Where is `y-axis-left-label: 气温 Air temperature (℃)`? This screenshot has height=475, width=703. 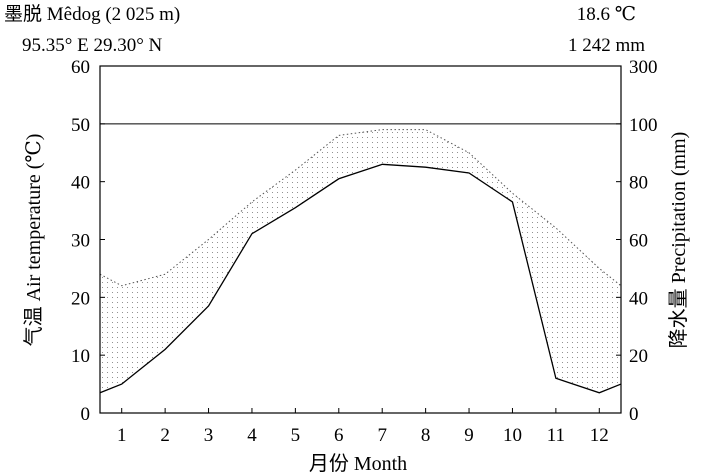 y-axis-left-label: 气温 Air temperature (℃) is located at coordinates (33, 240).